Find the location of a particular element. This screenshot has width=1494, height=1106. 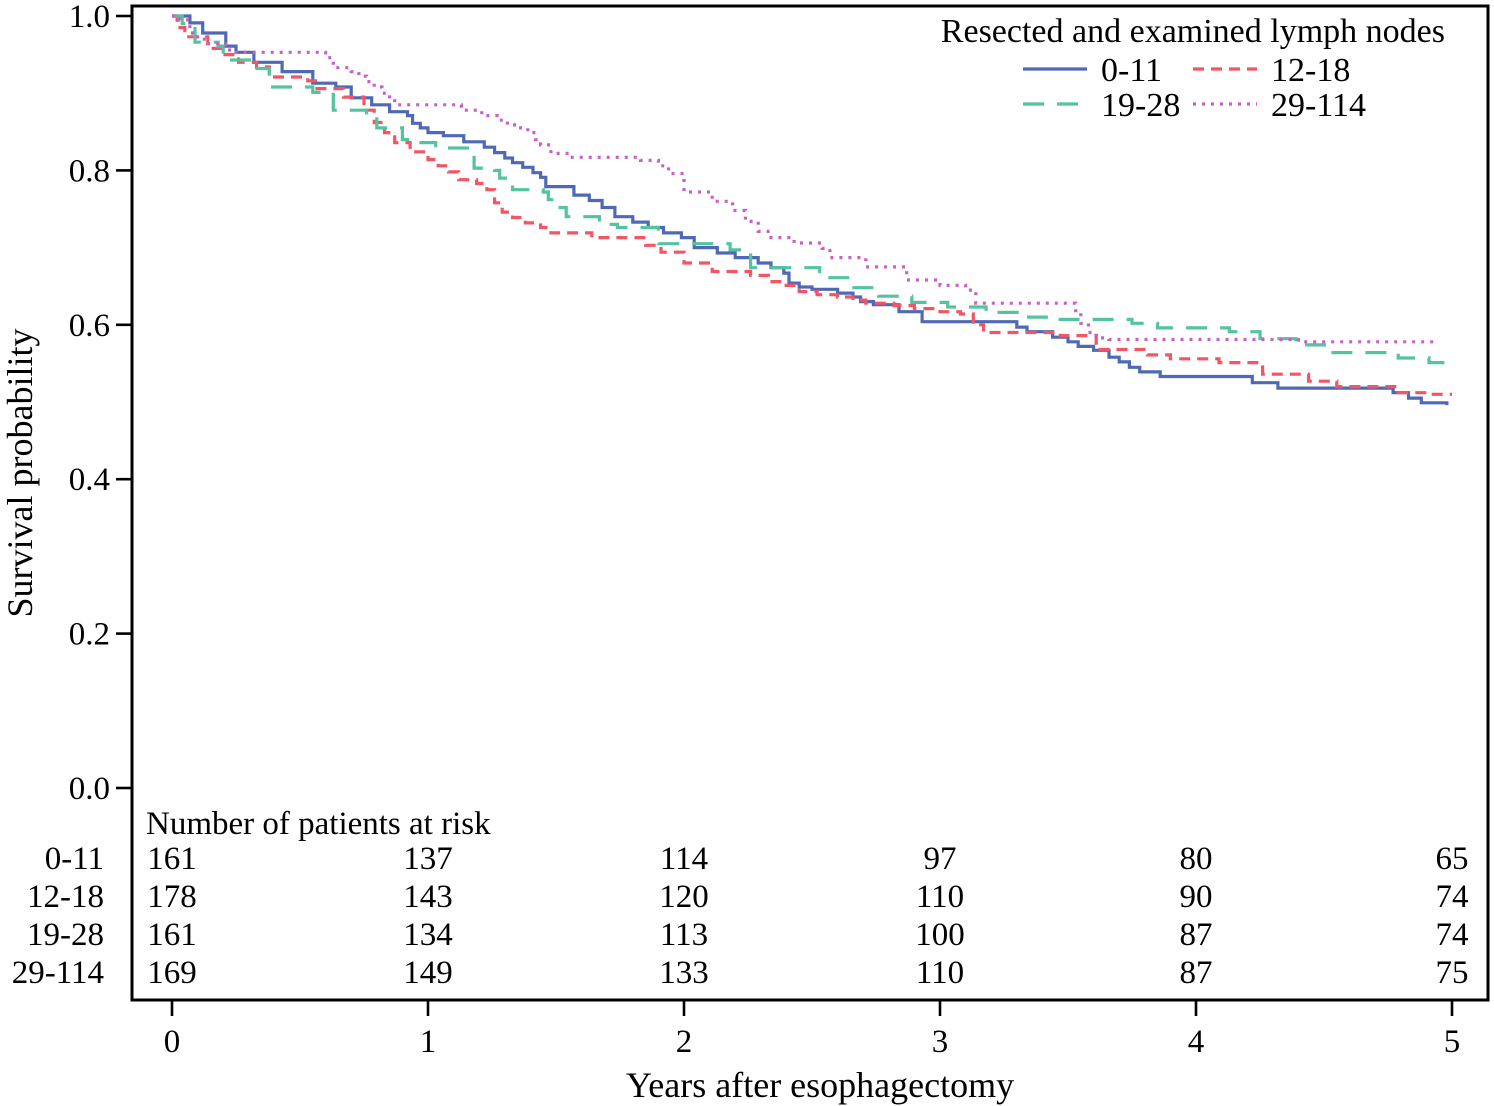

risk-value: 90 is located at coordinates (1196, 897).